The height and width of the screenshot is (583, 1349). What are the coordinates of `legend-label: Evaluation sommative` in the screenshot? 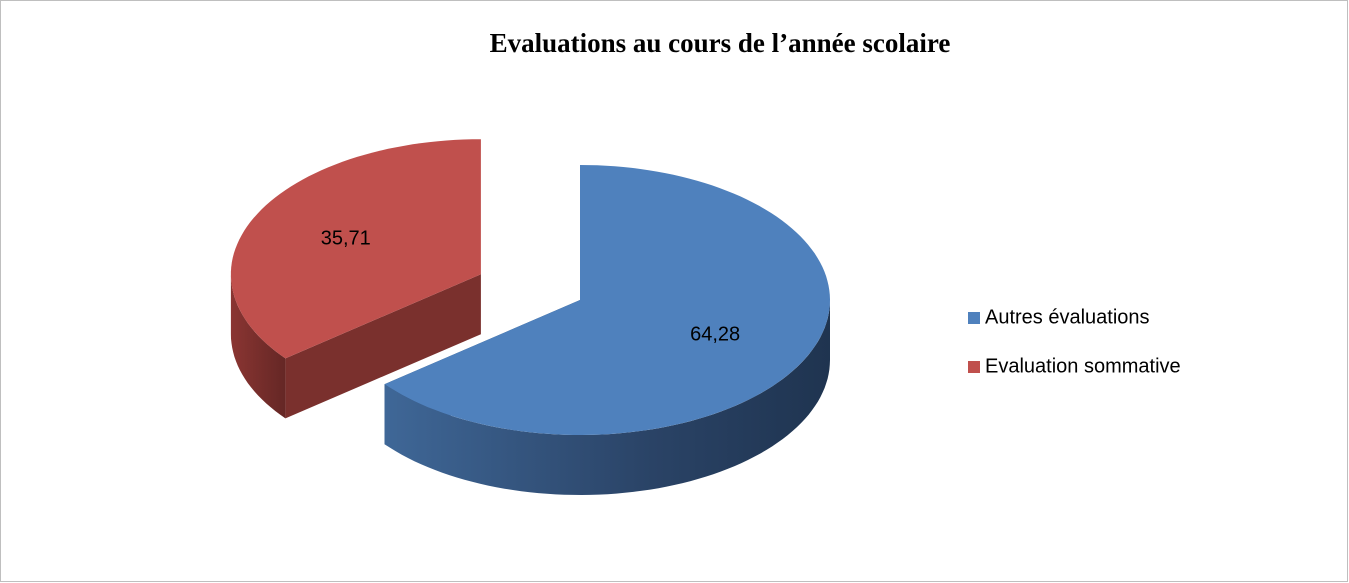 It's located at (1083, 366).